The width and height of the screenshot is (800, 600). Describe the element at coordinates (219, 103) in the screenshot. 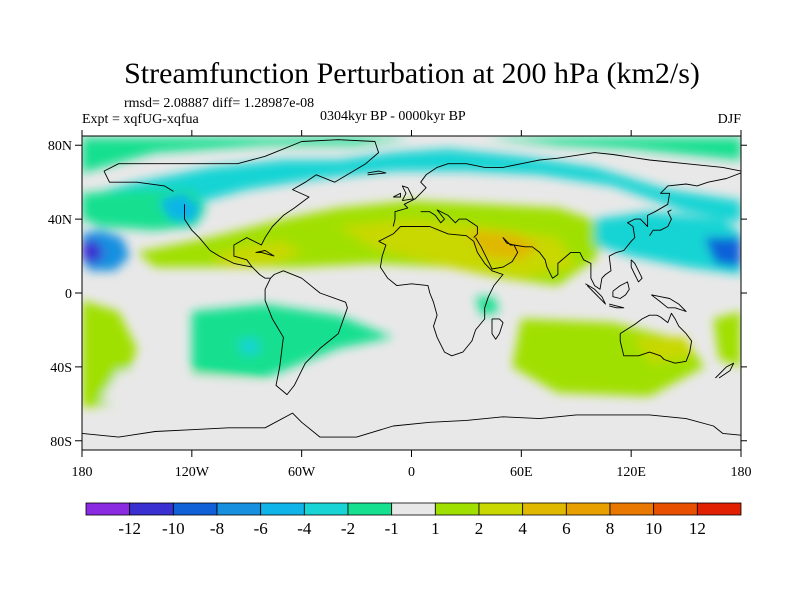

I see `stats-line: rmsd= 2.08887 diff= 1.28987e-08` at that location.